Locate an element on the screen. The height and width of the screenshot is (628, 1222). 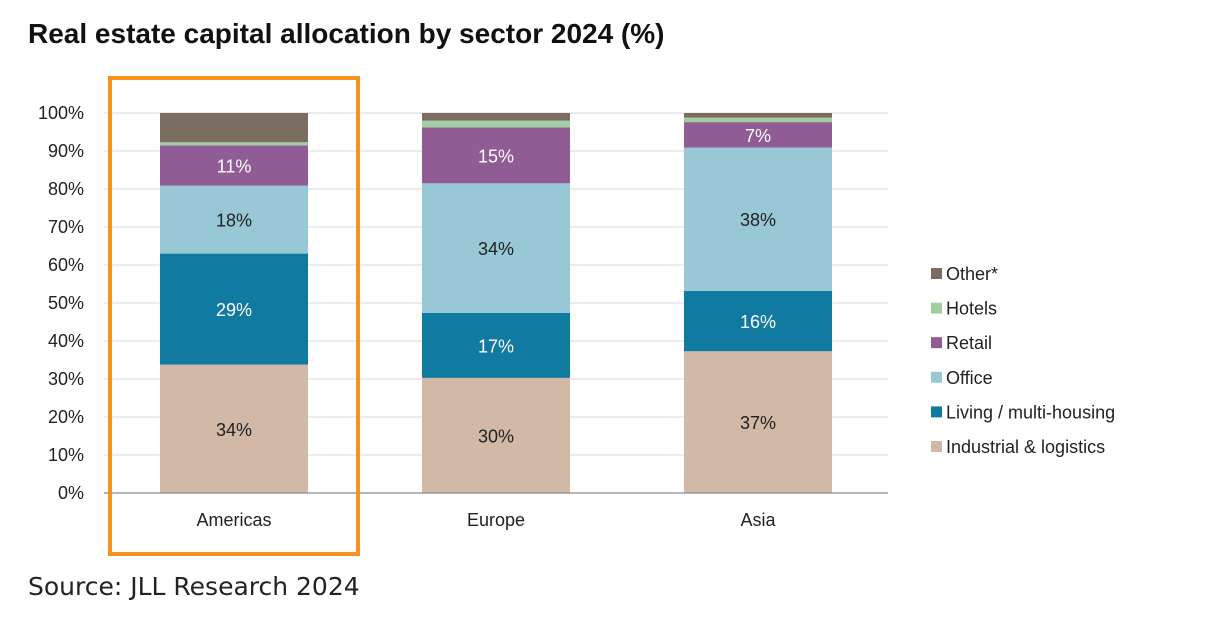
y-tick-label: 90% is located at coordinates (66, 151).